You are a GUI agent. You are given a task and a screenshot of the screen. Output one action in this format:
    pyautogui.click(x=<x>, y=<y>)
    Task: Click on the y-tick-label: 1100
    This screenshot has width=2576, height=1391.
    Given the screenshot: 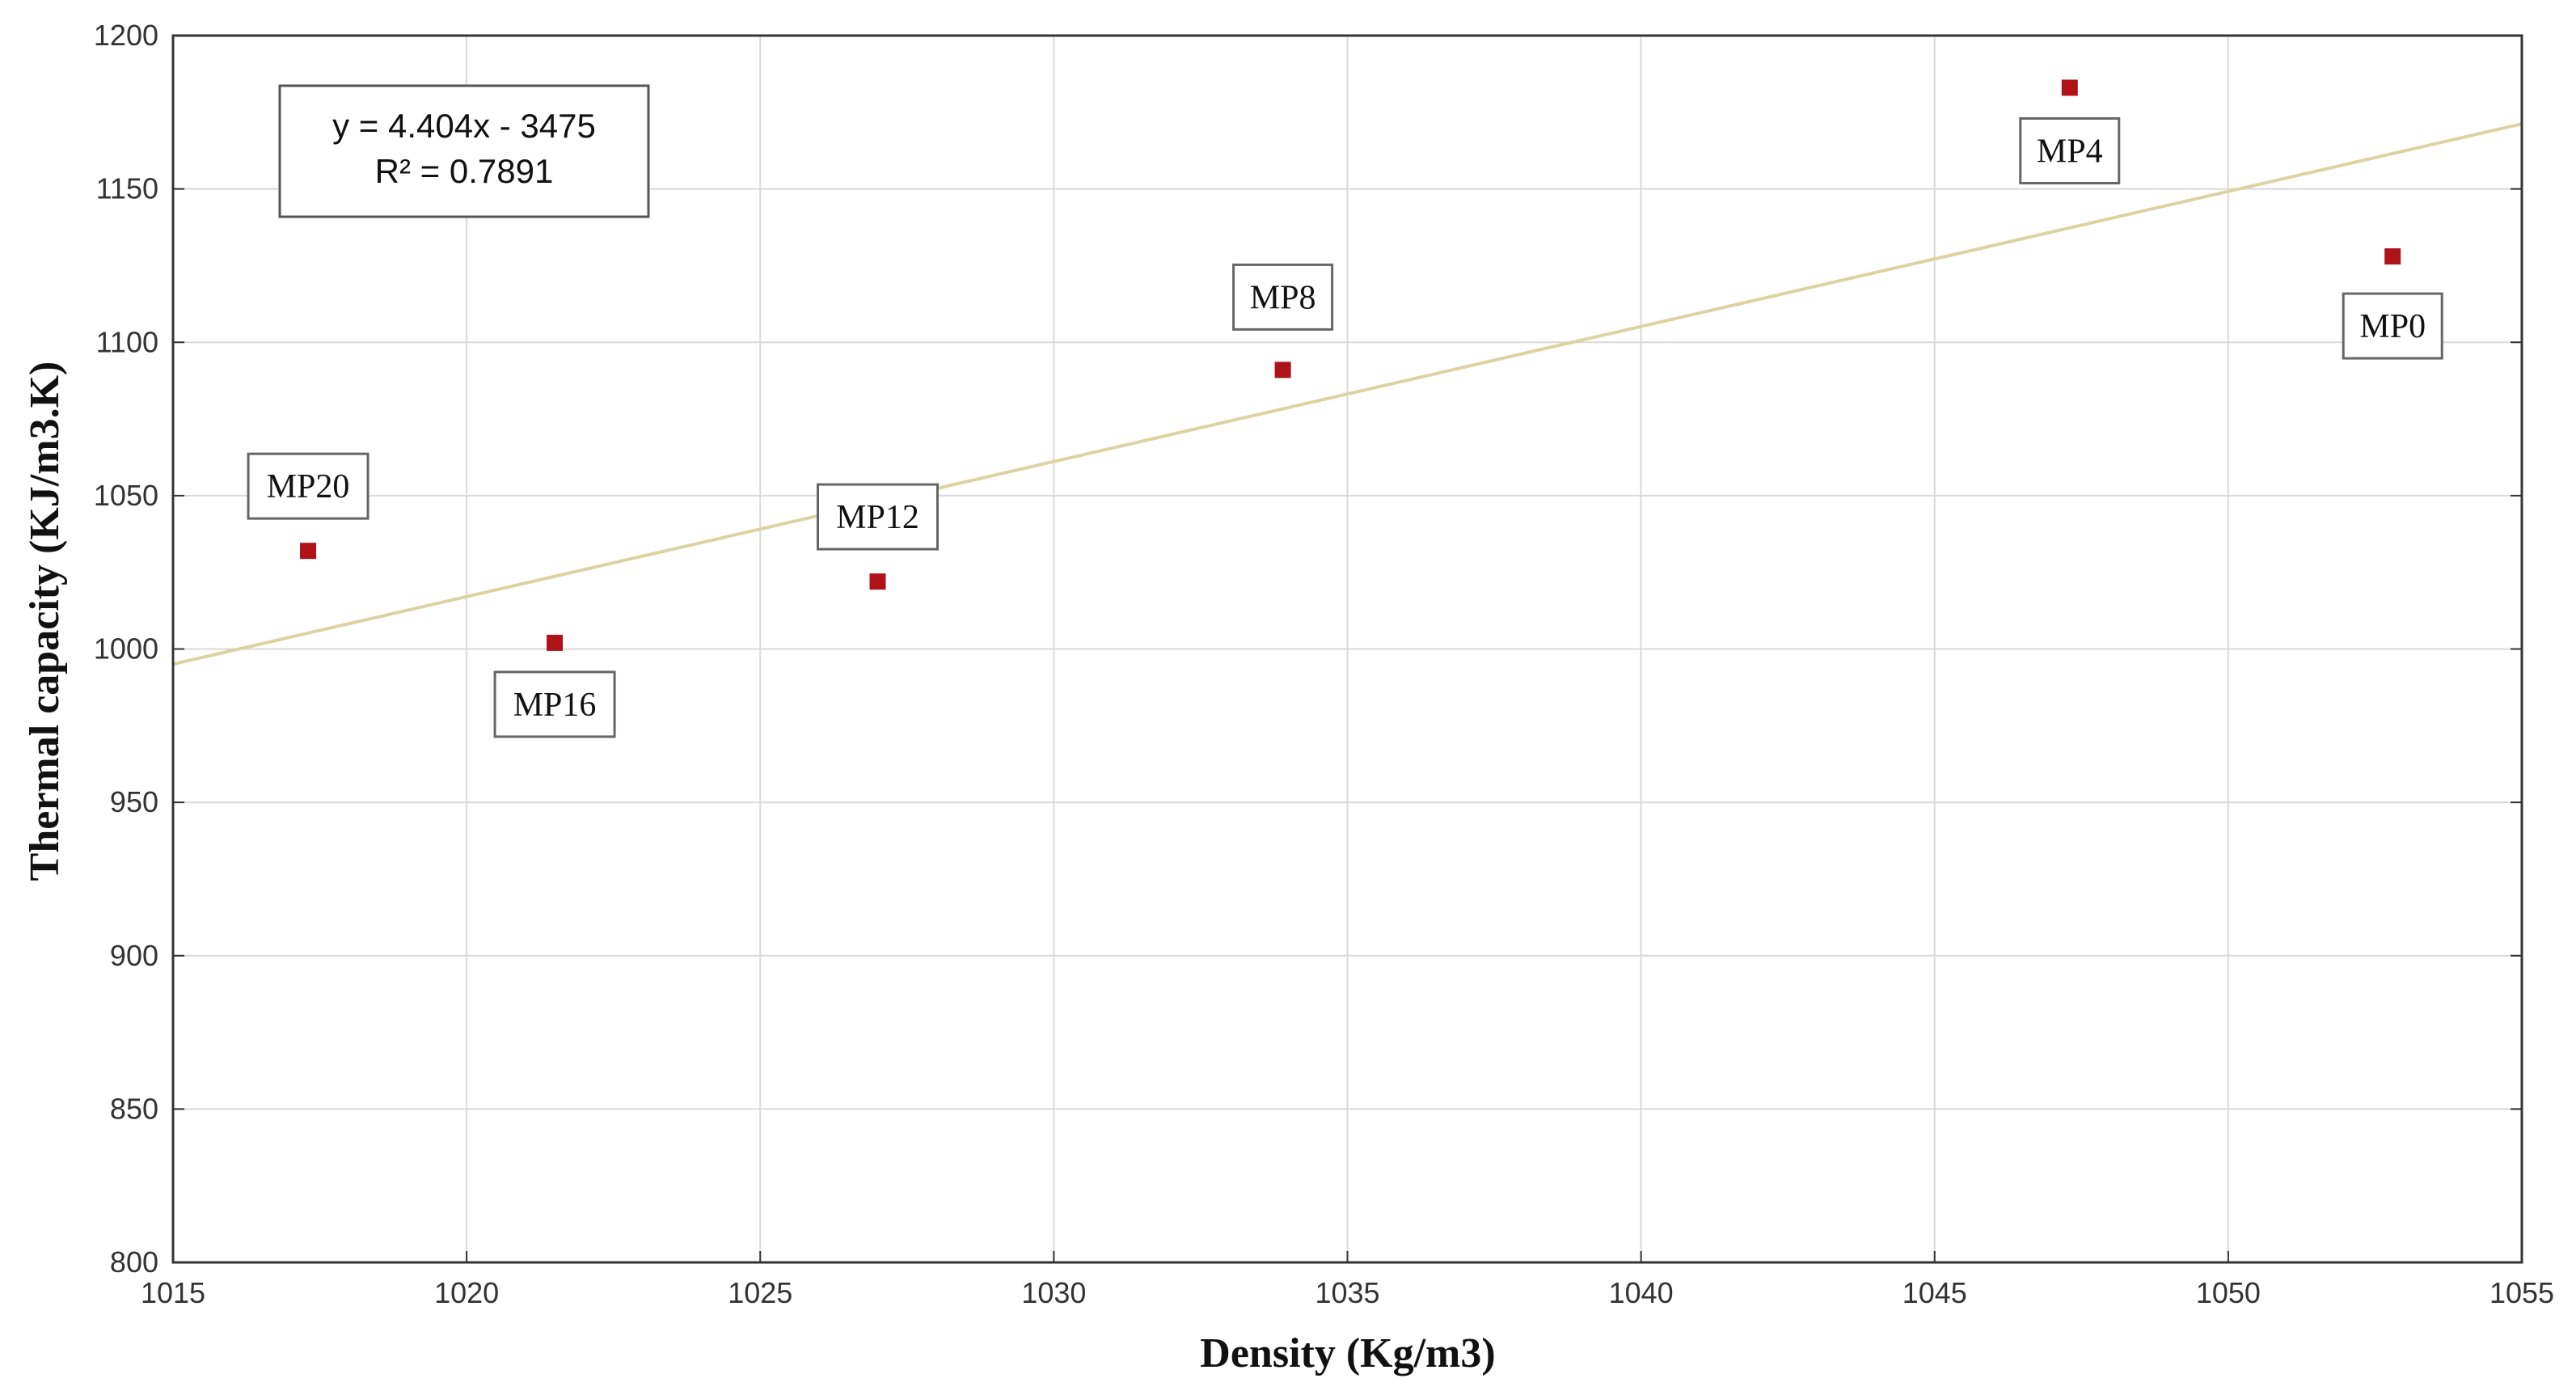 What is the action you would take?
    pyautogui.click(x=127, y=341)
    